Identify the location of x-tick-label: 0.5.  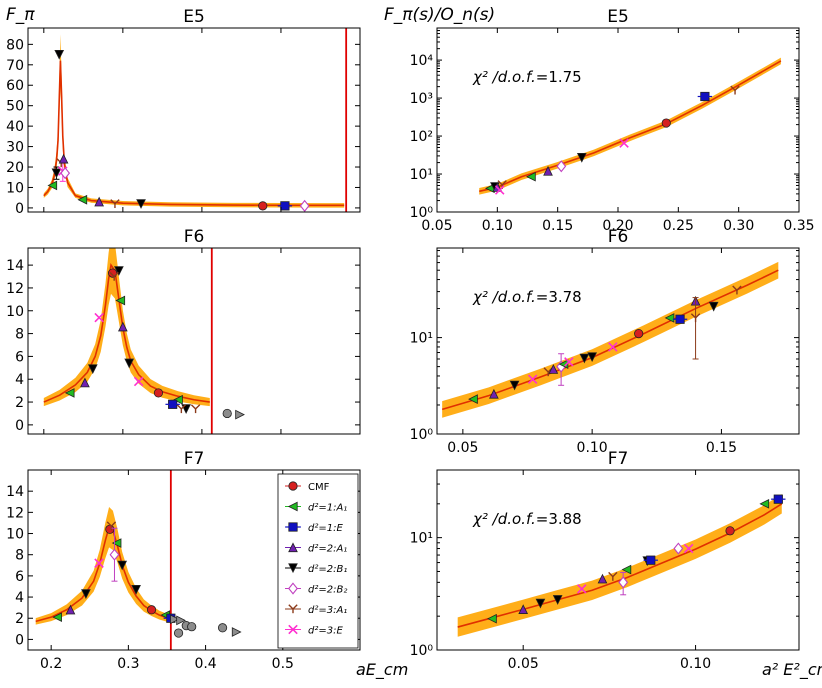
(283, 664).